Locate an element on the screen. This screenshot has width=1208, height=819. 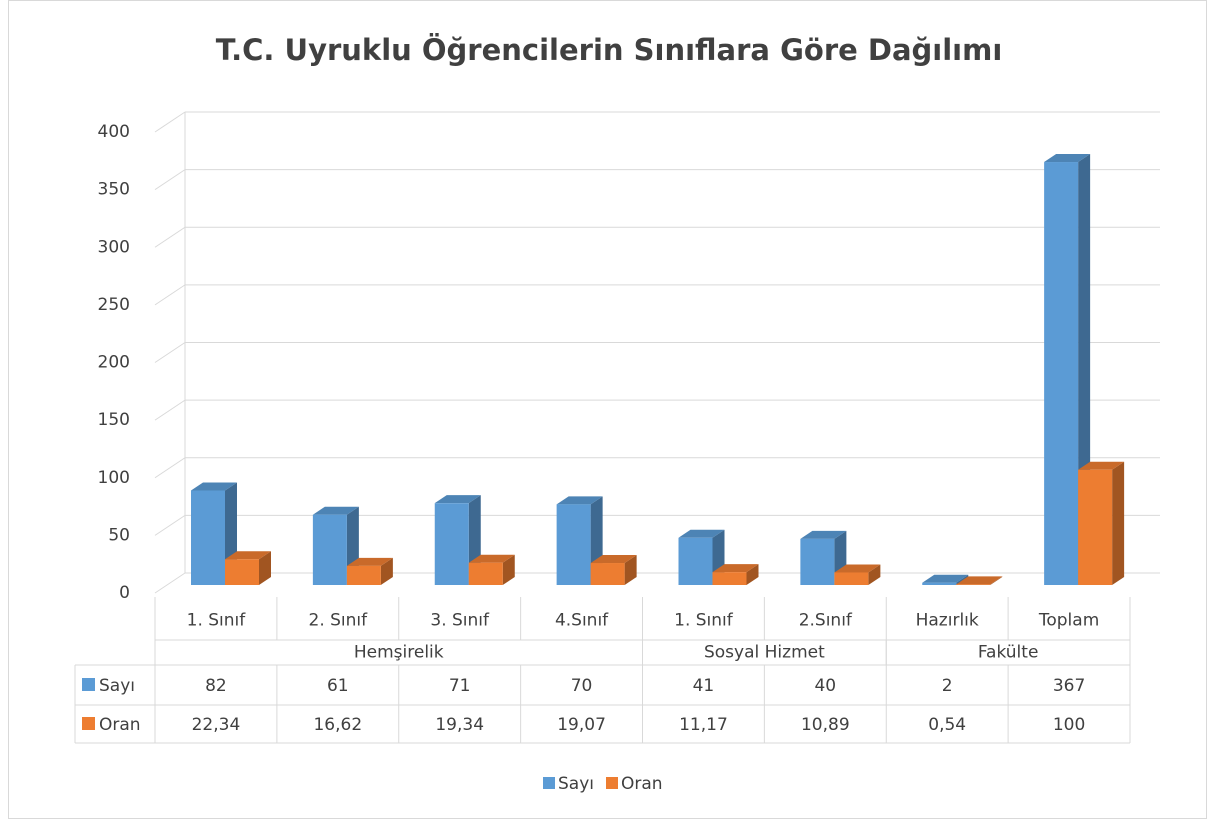
table-value: 11,17 is located at coordinates (703, 725).